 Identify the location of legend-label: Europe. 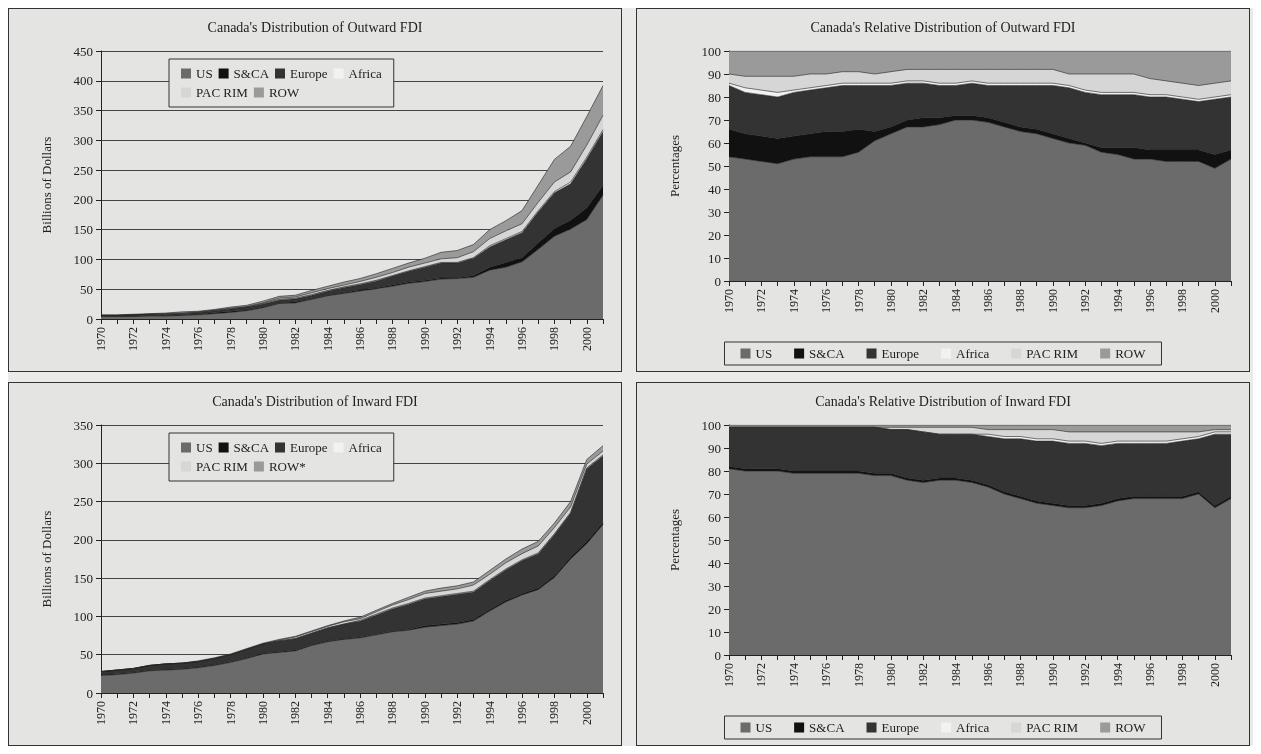
(309, 447).